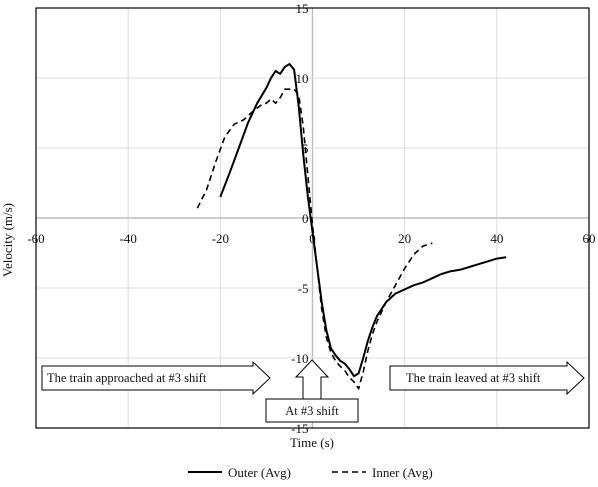 Image resolution: width=598 pixels, height=487 pixels. I want to click on leave-arrow: The train leaved at #3 shift, so click(487, 378).